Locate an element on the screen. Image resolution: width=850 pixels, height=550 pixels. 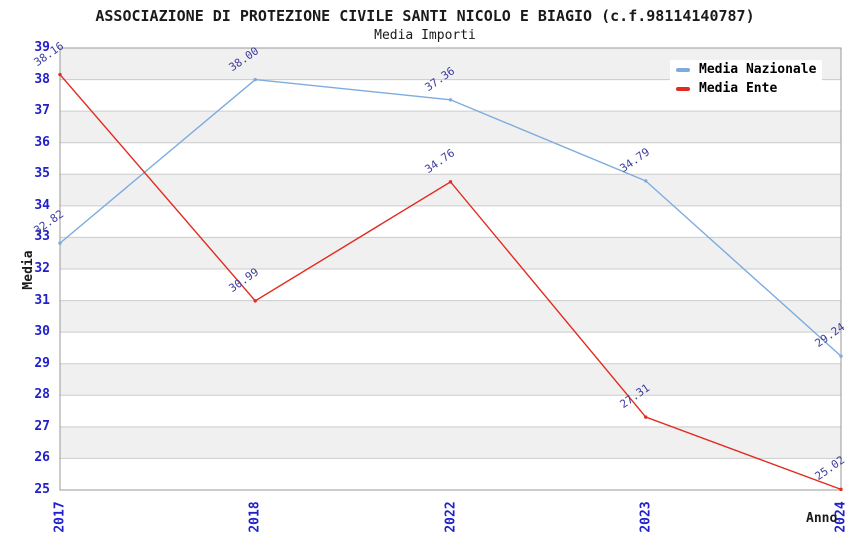
y-tick-label: 32 is located at coordinates (42, 268).